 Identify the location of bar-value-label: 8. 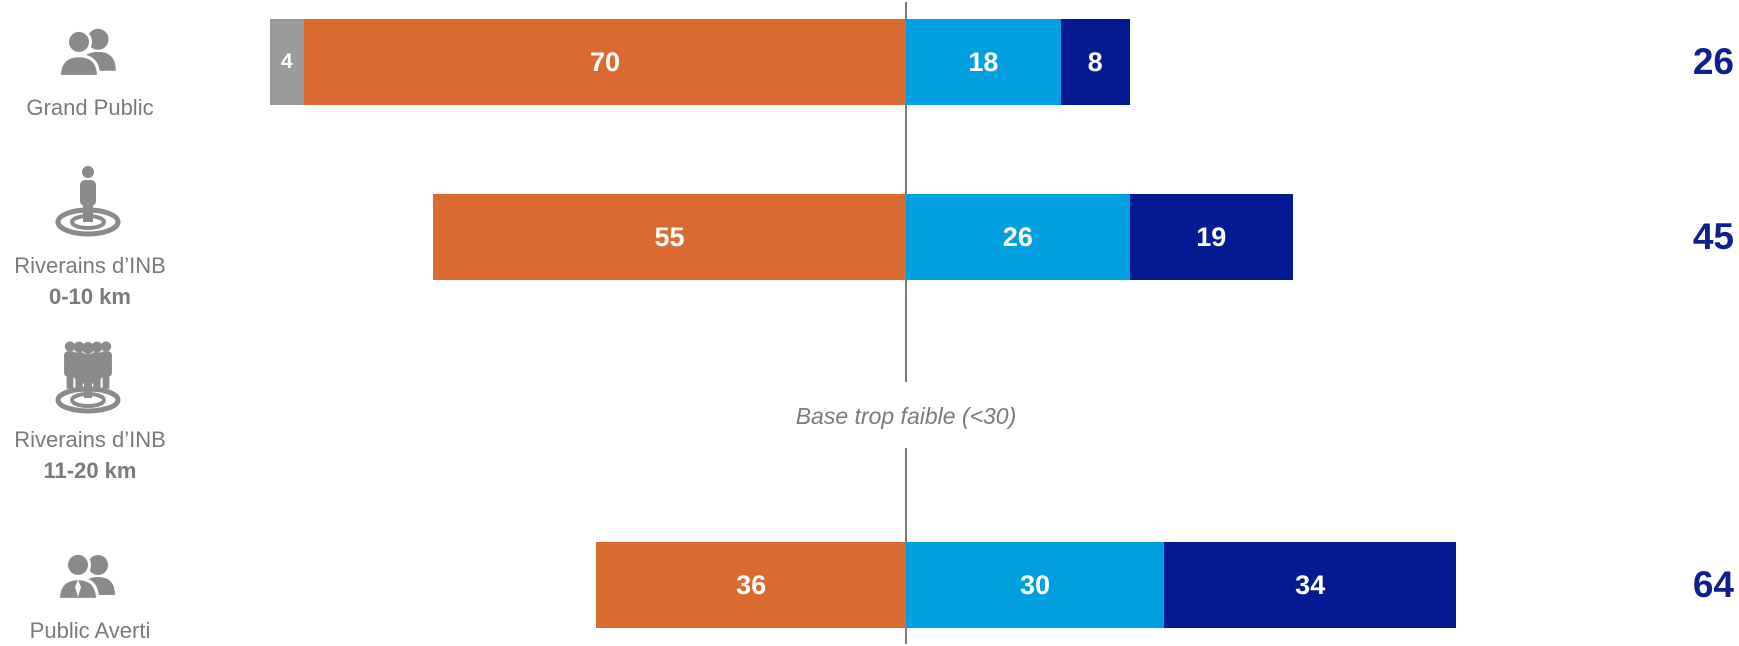
(1095, 62).